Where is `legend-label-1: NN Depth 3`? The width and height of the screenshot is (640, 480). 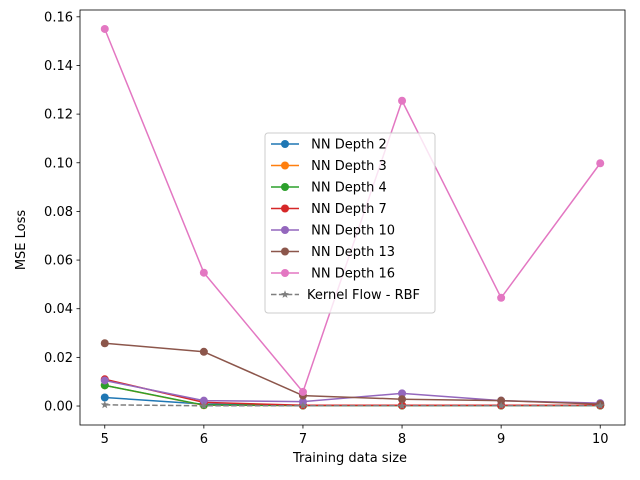
legend-label-1: NN Depth 3 is located at coordinates (347, 166).